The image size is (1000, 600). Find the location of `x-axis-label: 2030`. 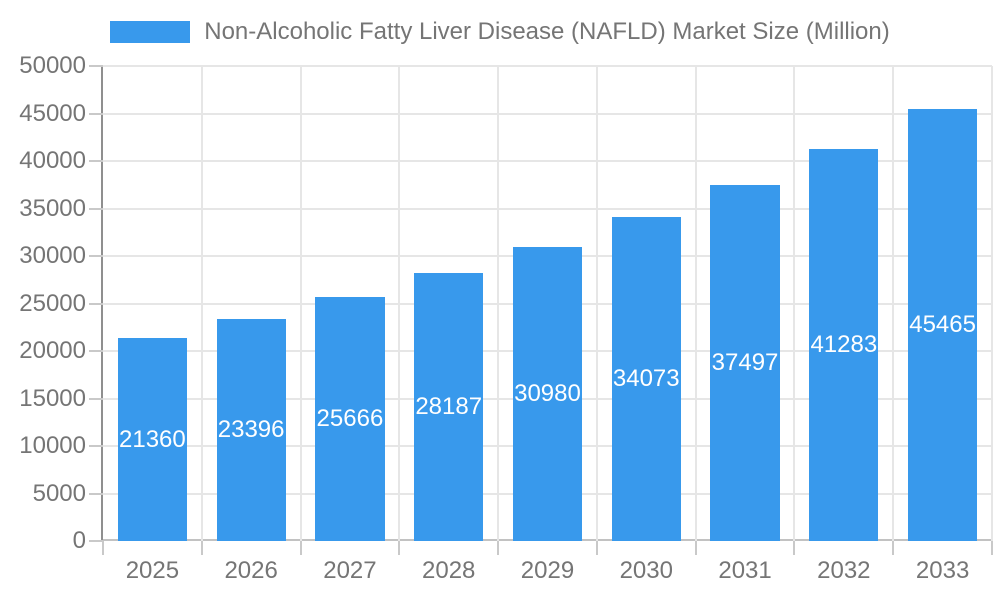

x-axis-label: 2030 is located at coordinates (646, 570).